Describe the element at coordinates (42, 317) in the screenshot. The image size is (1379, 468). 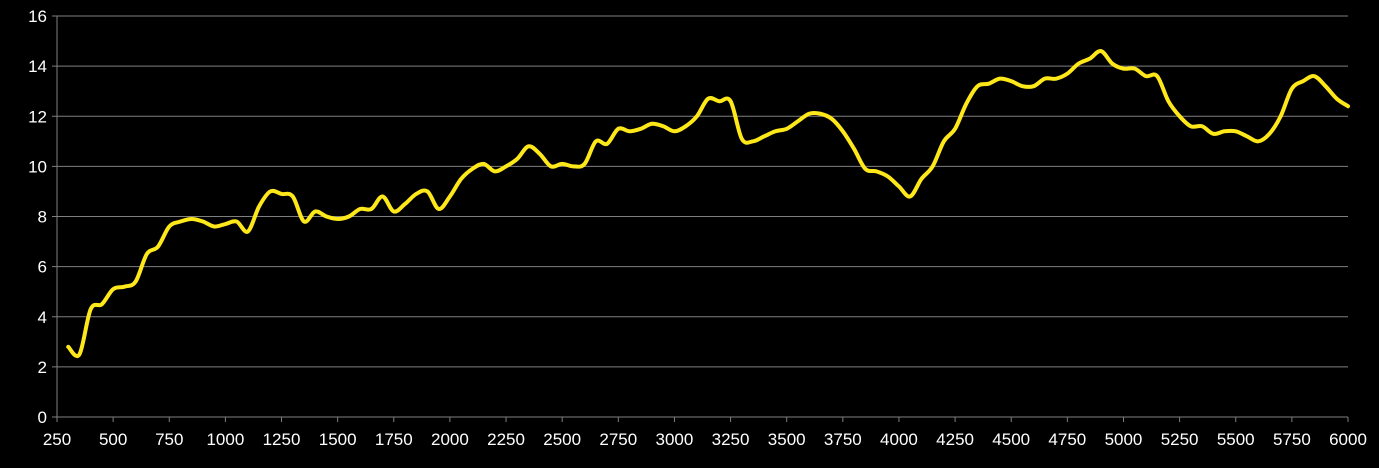
I see `y-tick-label: 4` at that location.